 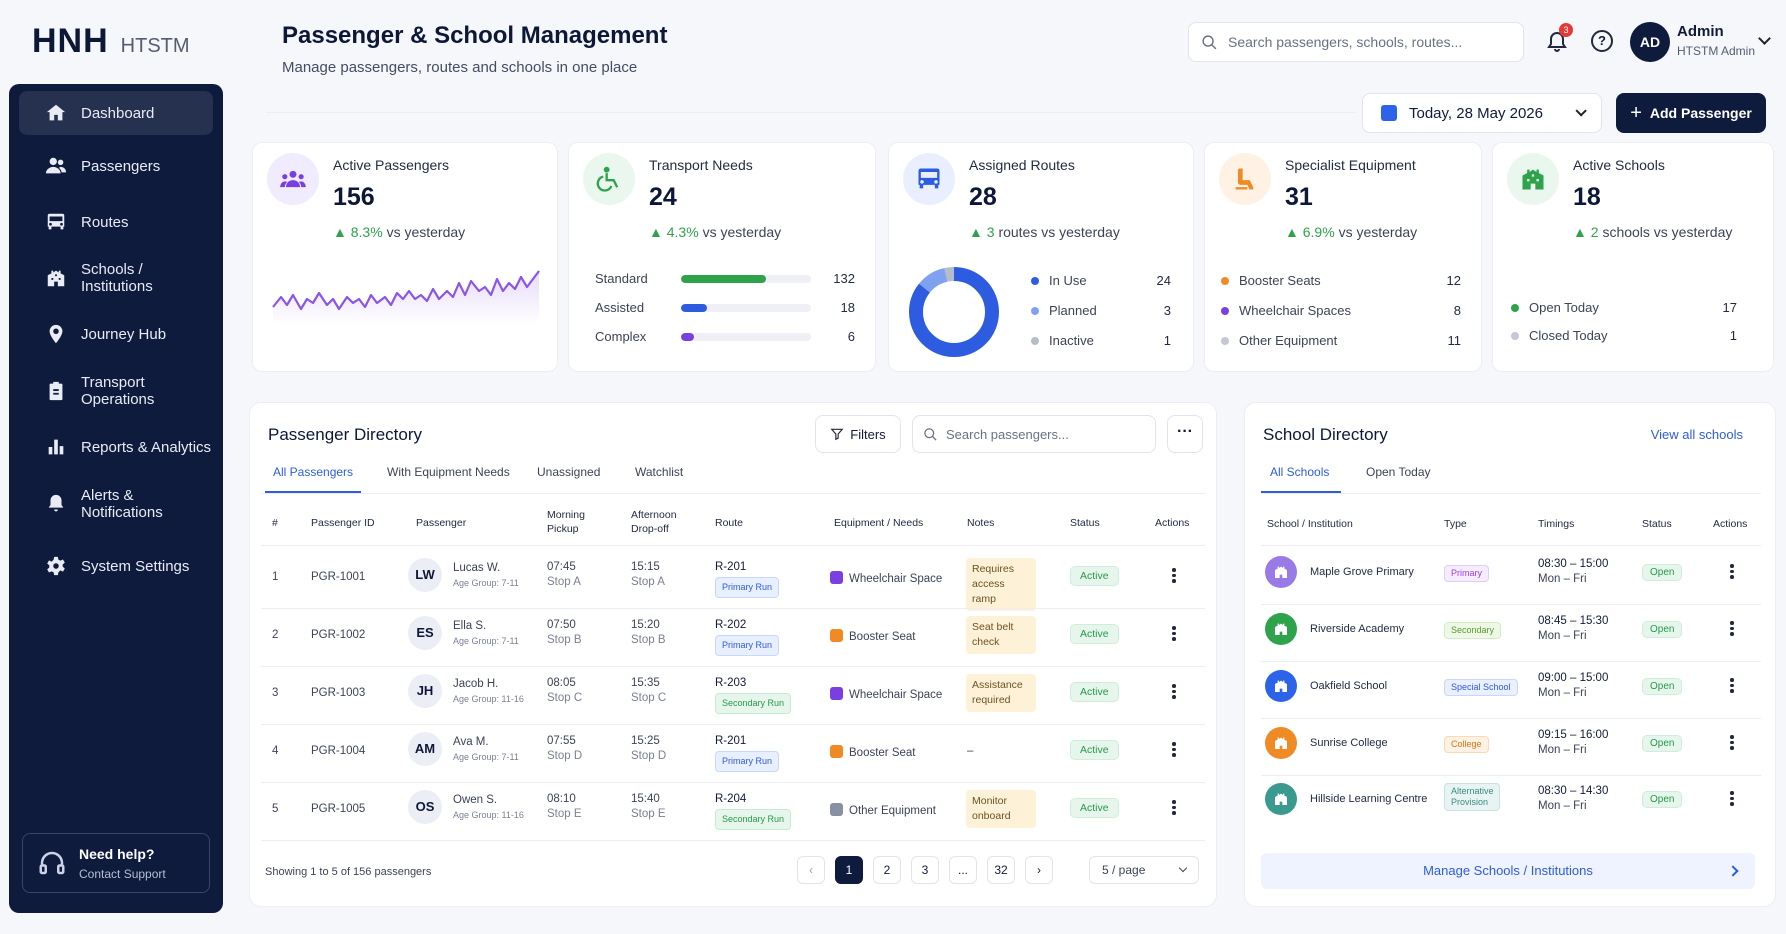 What do you see at coordinates (1349, 743) in the screenshot?
I see `school-name: Sunrise College` at bounding box center [1349, 743].